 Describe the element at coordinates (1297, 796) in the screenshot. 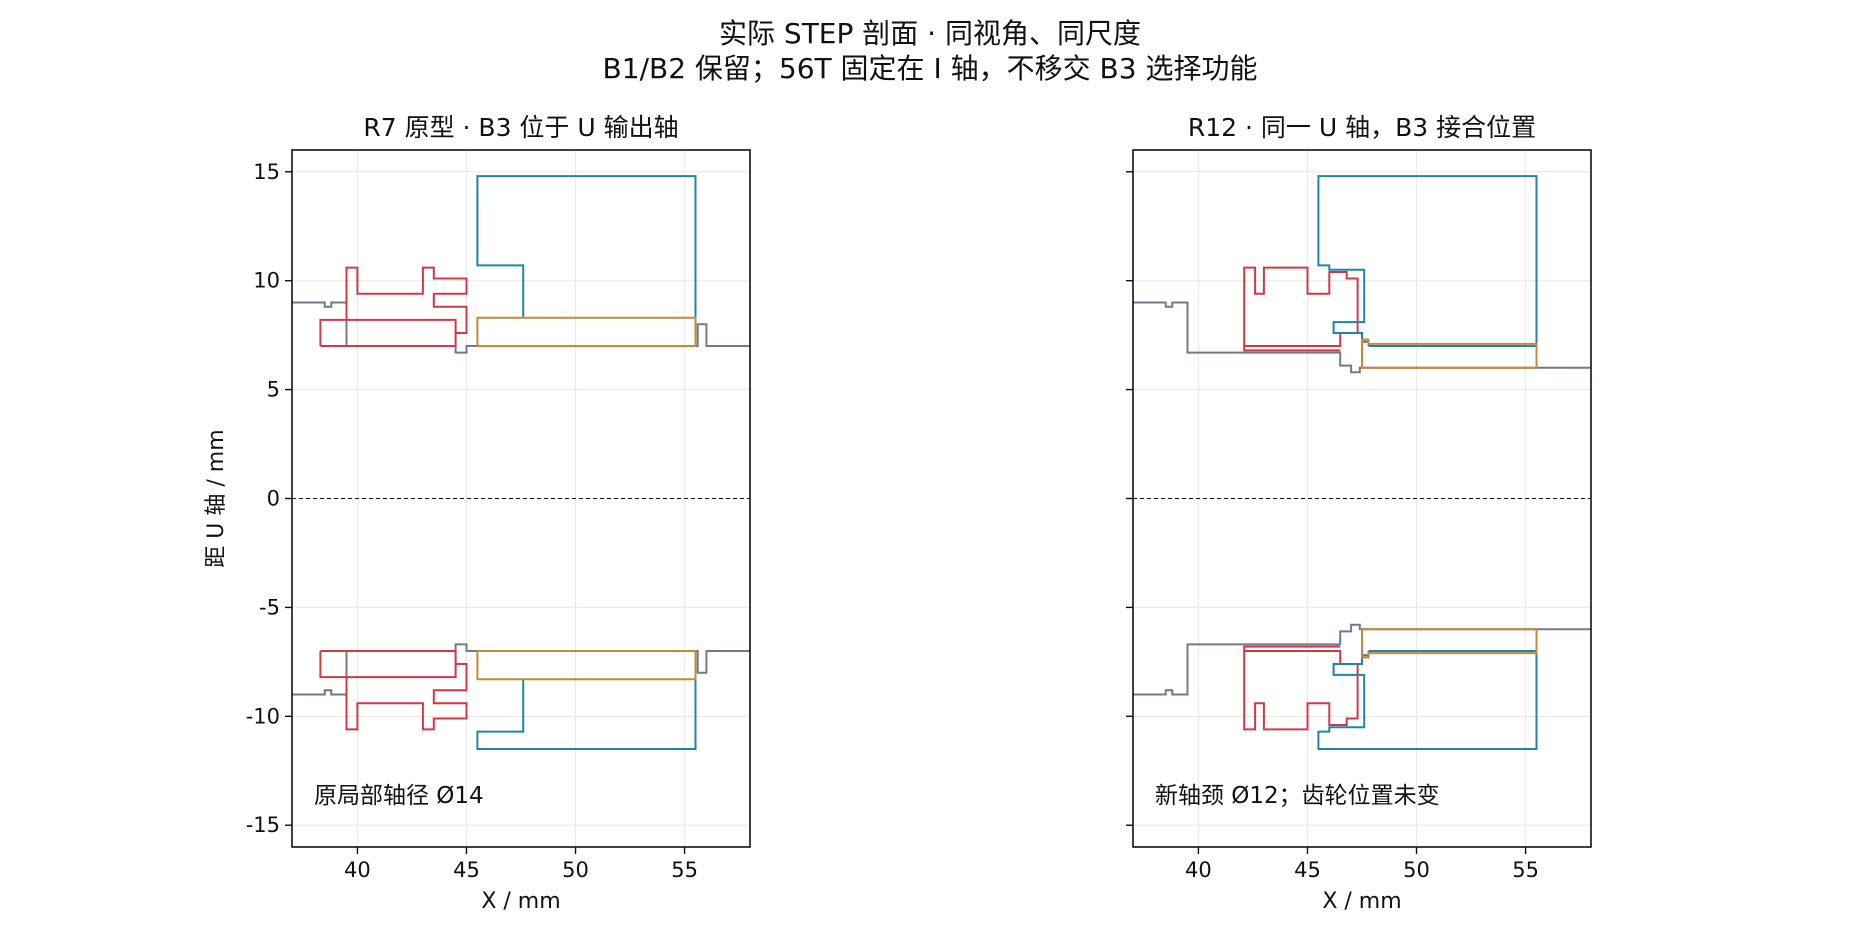

I see `panel-annotation: 新轴颈 Ø12；齿轮位置未变` at that location.